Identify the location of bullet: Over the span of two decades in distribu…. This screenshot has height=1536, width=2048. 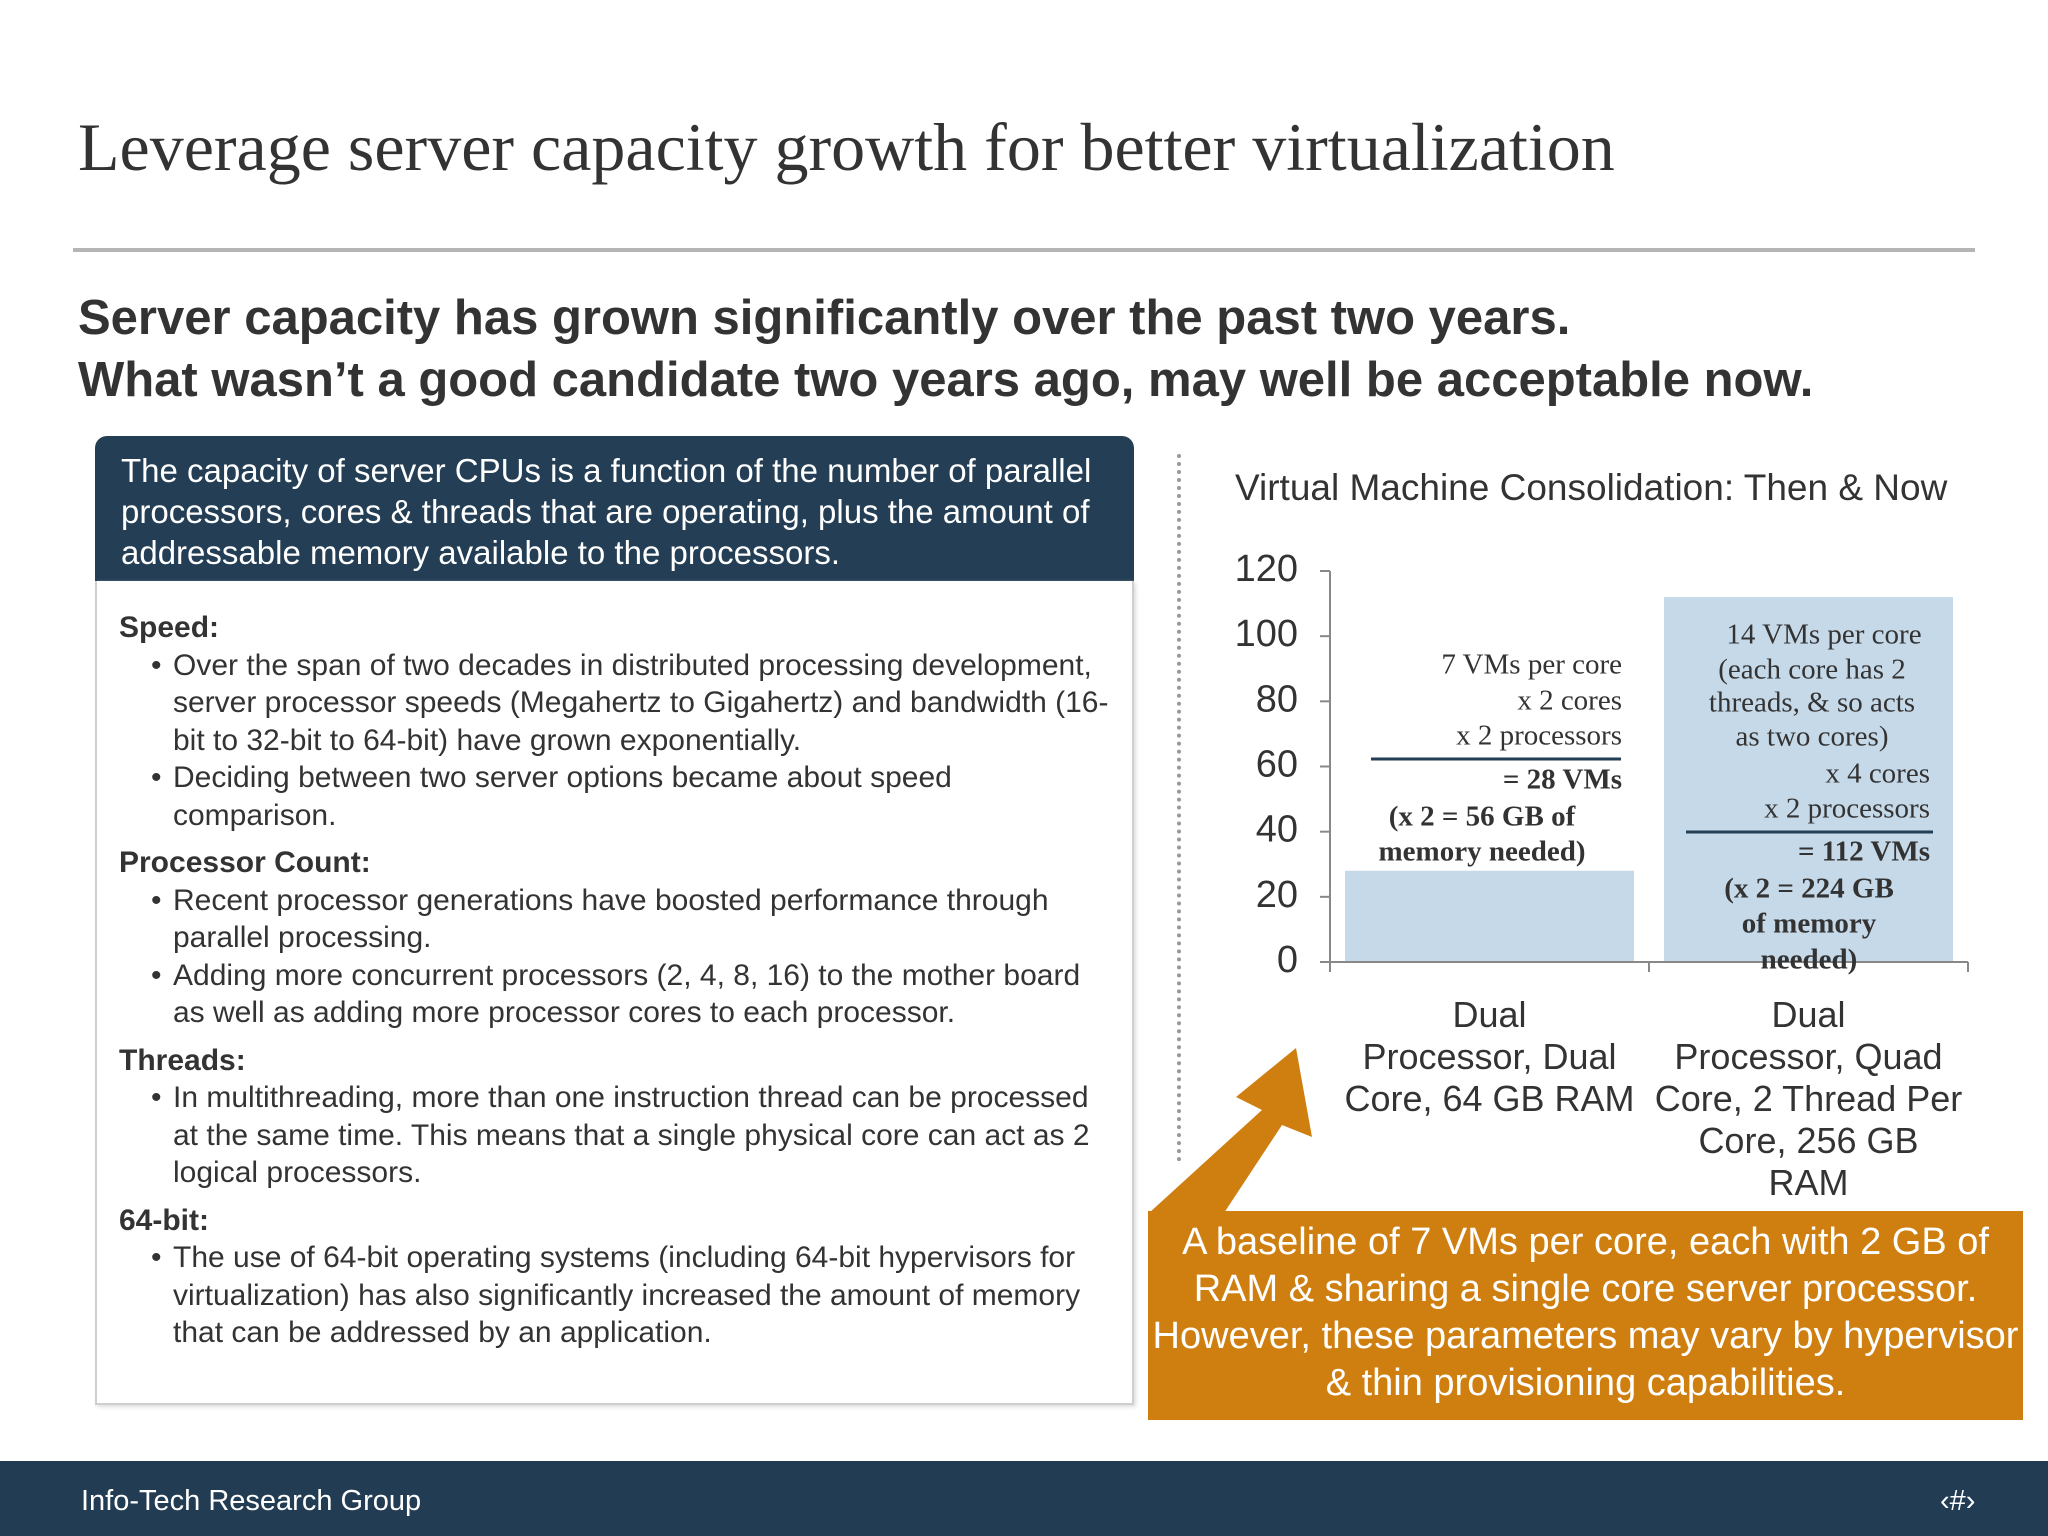
(622, 703).